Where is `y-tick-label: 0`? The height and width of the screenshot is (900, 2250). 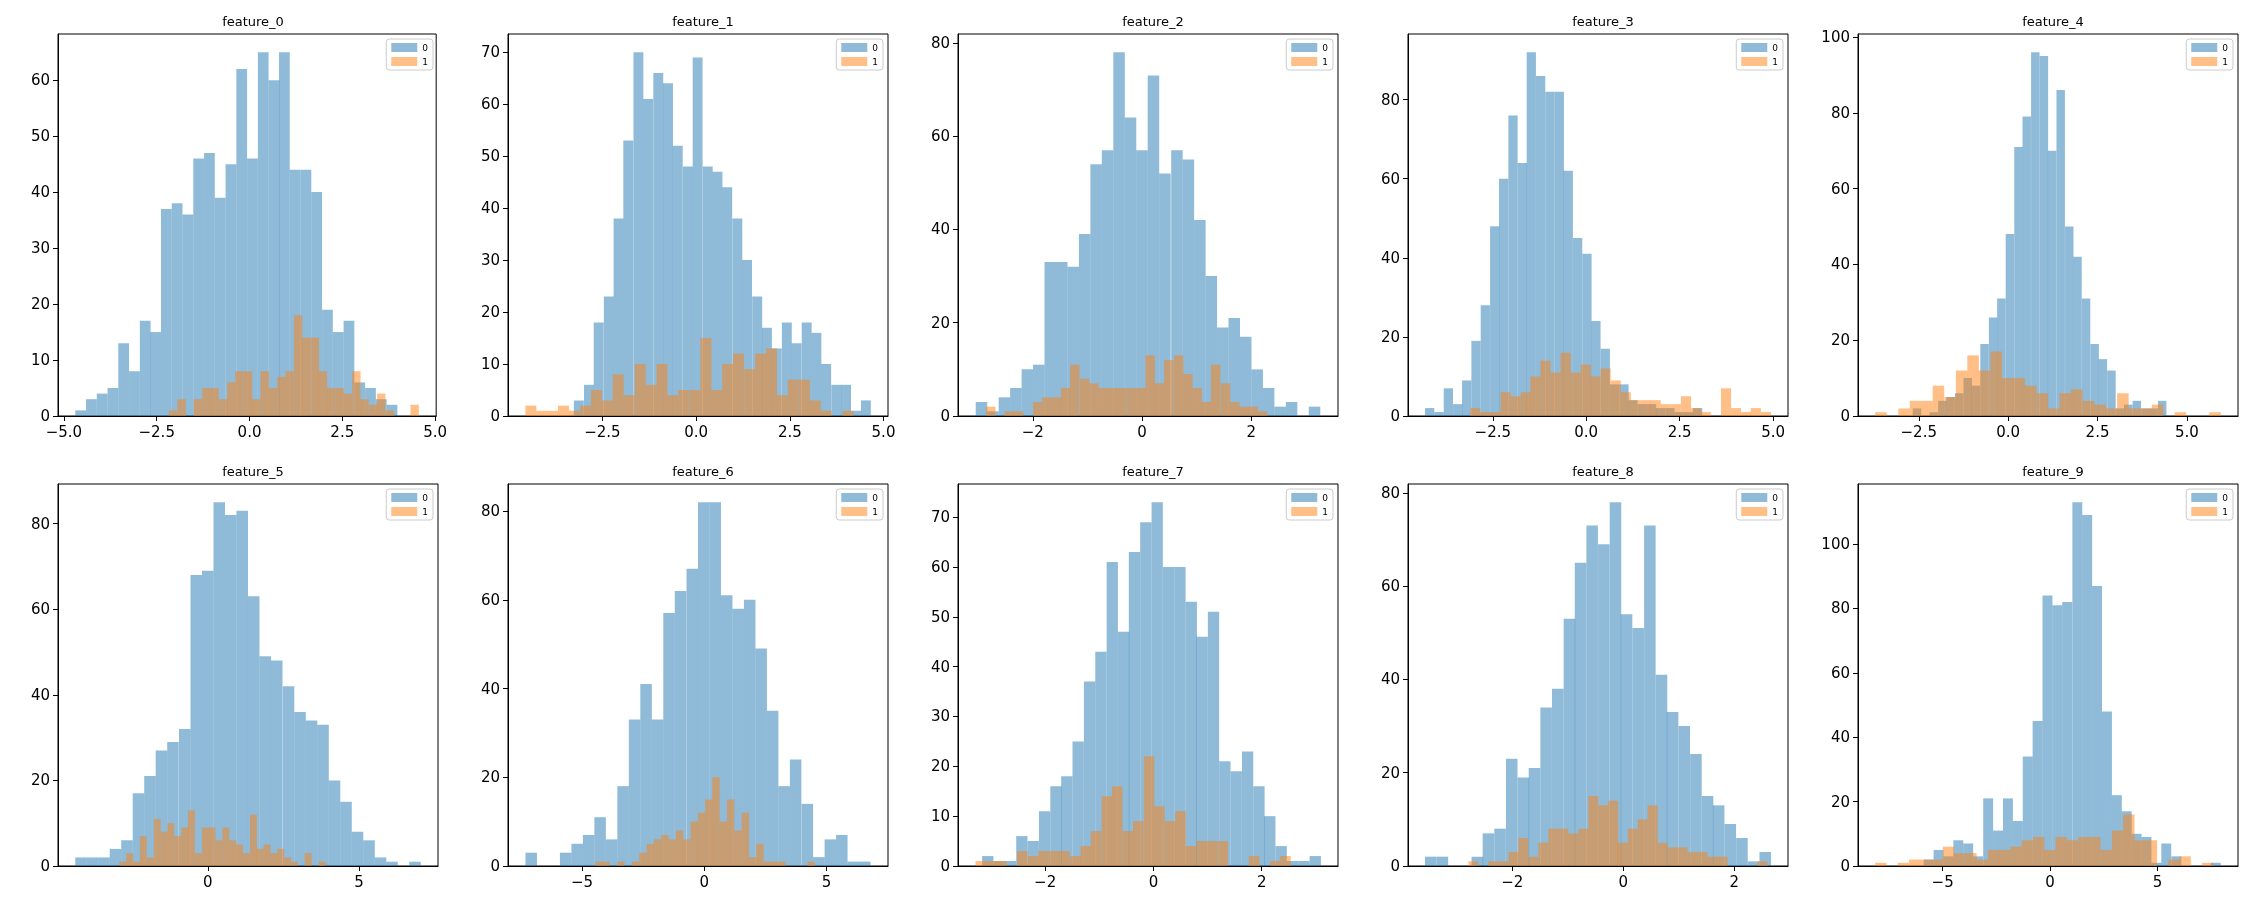 y-tick-label: 0 is located at coordinates (495, 866).